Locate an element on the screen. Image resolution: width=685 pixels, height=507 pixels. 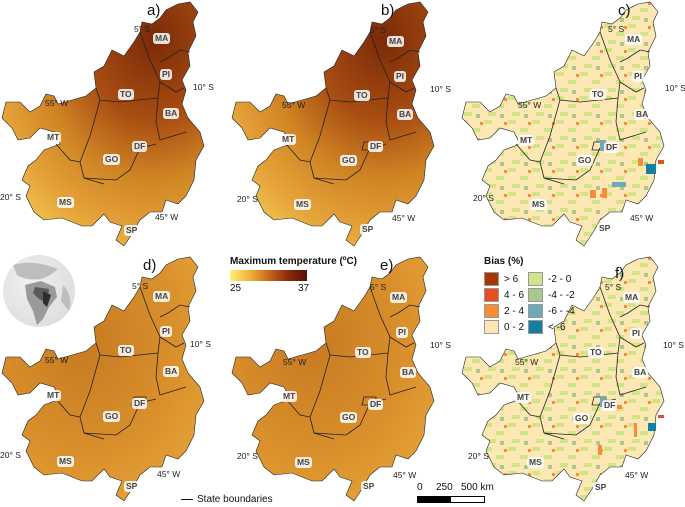
colorbar-min: 25 is located at coordinates (236, 288).